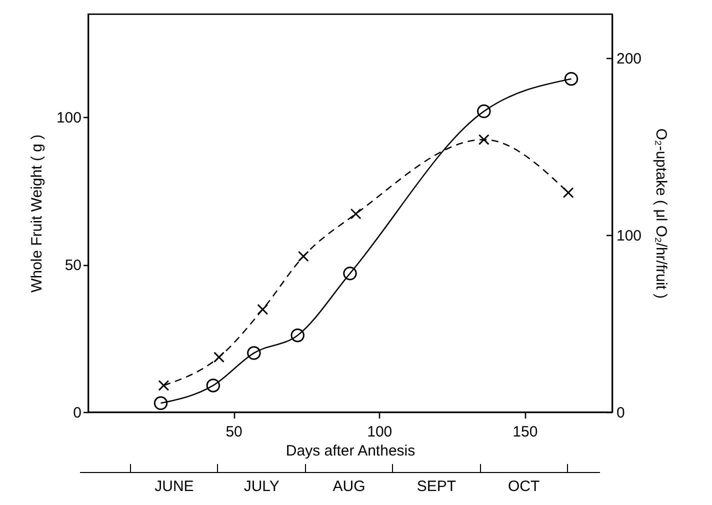  What do you see at coordinates (523, 486) in the screenshot?
I see `text: OCT` at bounding box center [523, 486].